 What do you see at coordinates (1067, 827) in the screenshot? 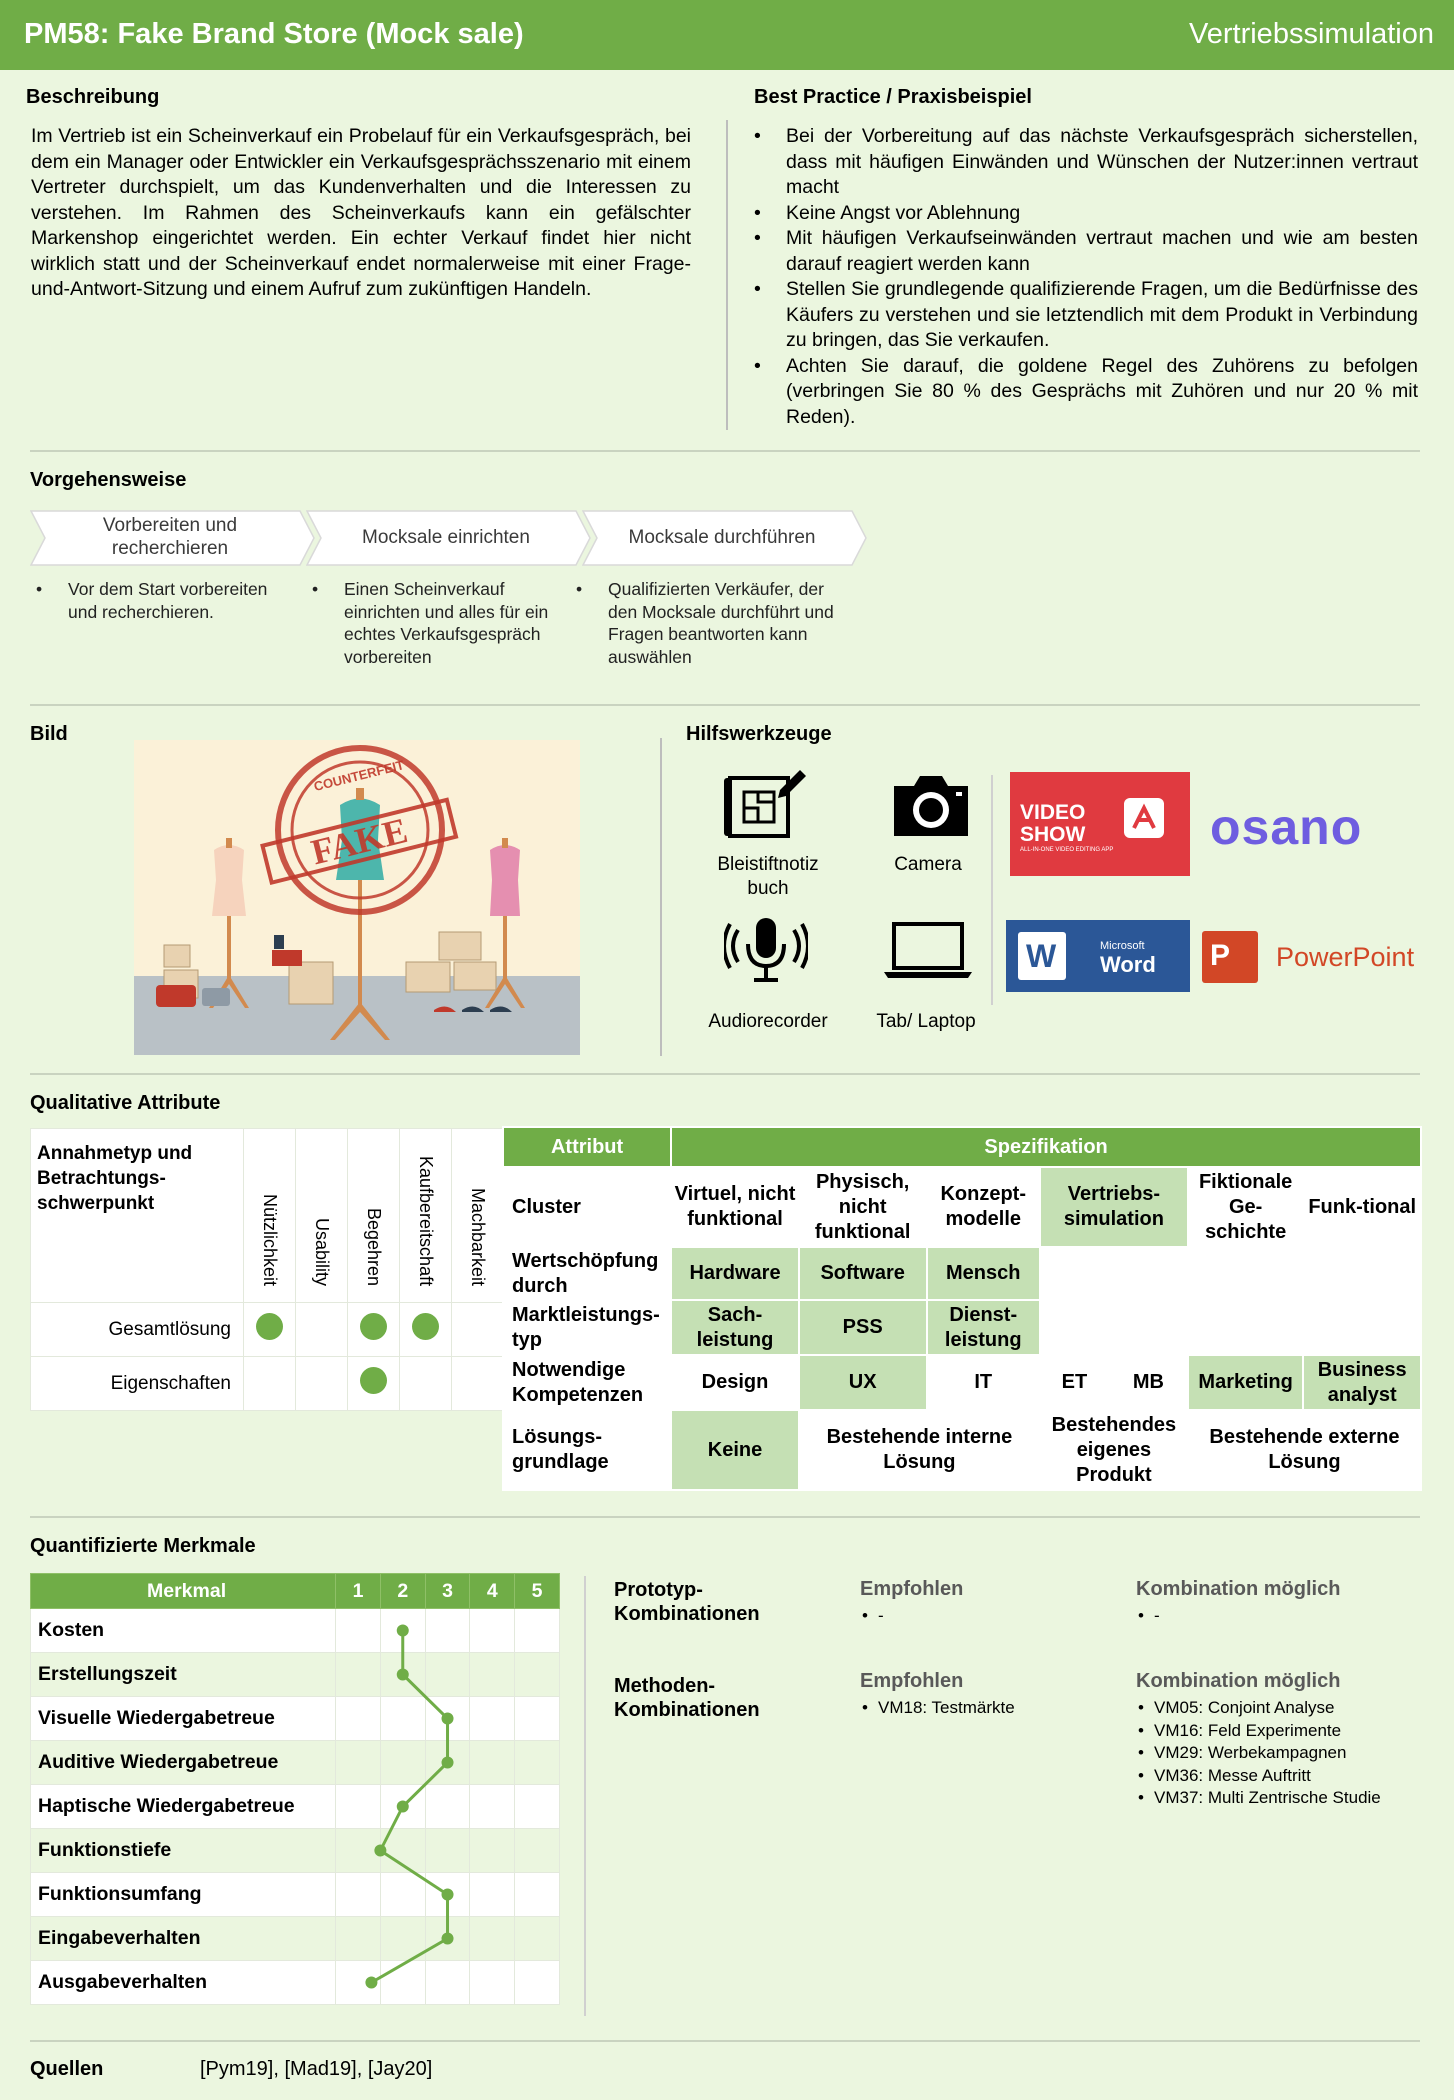
I see `videoshow-logo-text: VIDEO SHOW ALL-IN-ONE VIDEO EDITING APP` at bounding box center [1067, 827].